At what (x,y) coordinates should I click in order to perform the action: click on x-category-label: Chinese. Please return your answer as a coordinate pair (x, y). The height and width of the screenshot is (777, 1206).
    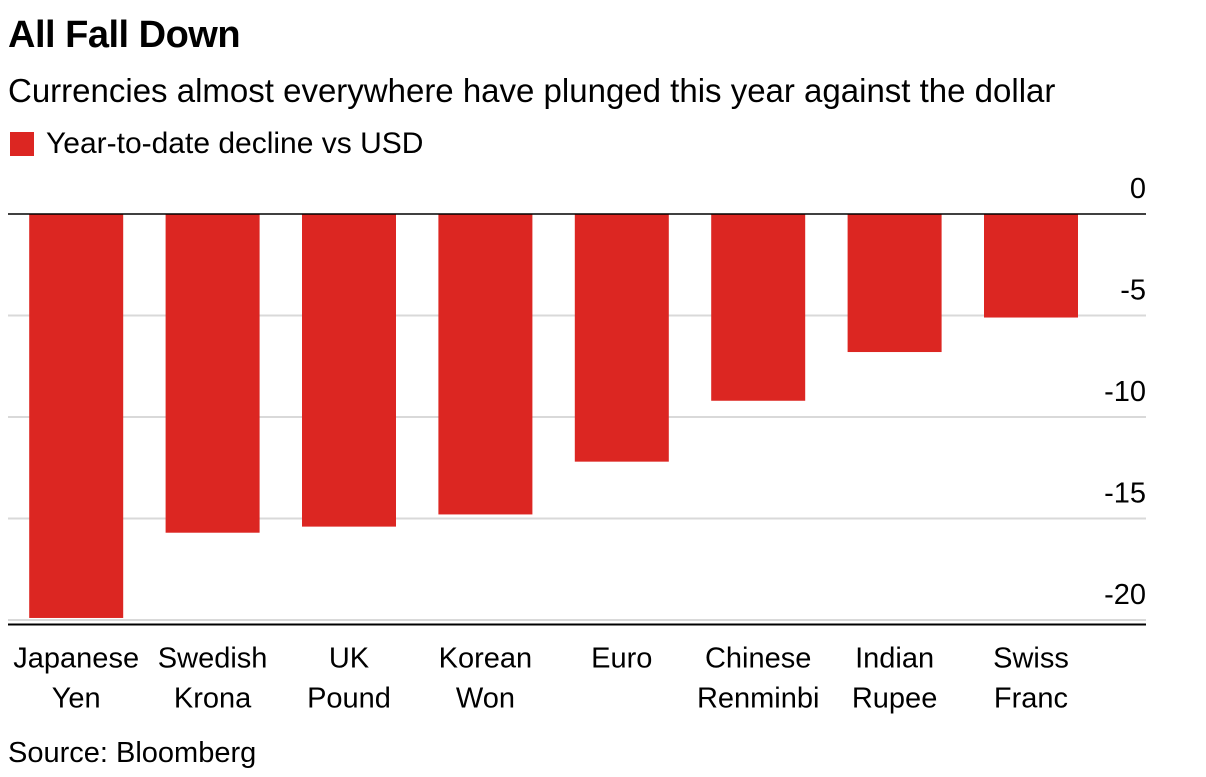
    Looking at the image, I should click on (758, 659).